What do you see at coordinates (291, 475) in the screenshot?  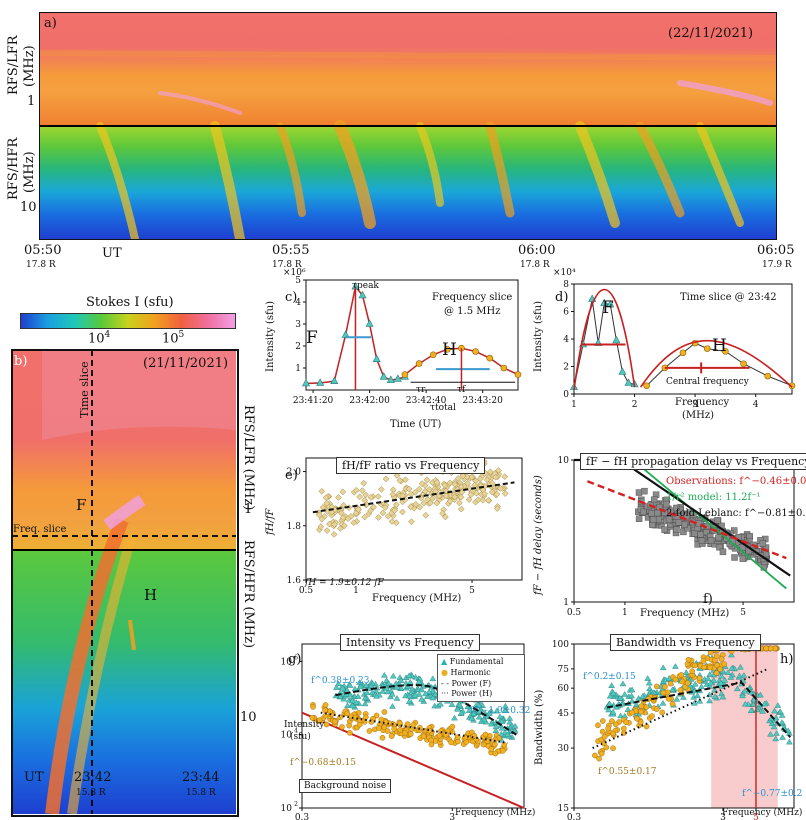 I see `panel-e-label: e)` at bounding box center [291, 475].